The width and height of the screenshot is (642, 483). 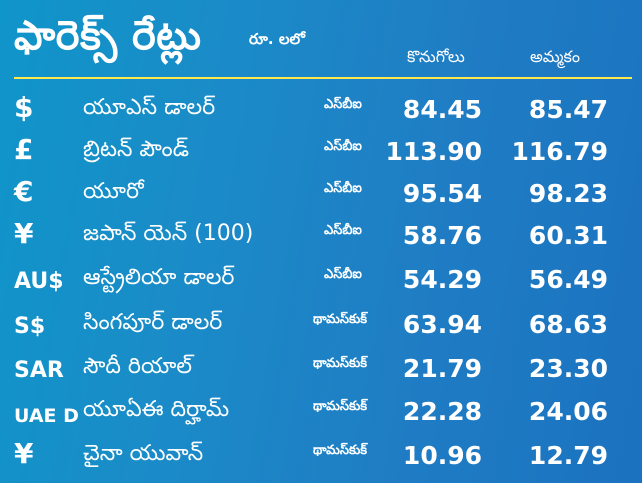 I want to click on currency-name: ఆస్ట్రేలియా డాలర్, so click(x=159, y=277).